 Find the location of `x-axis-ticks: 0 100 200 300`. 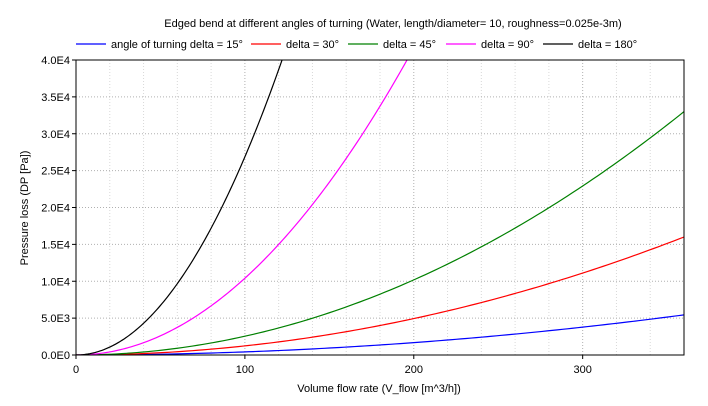

x-axis-ticks: 0 100 200 300 is located at coordinates (332, 365).